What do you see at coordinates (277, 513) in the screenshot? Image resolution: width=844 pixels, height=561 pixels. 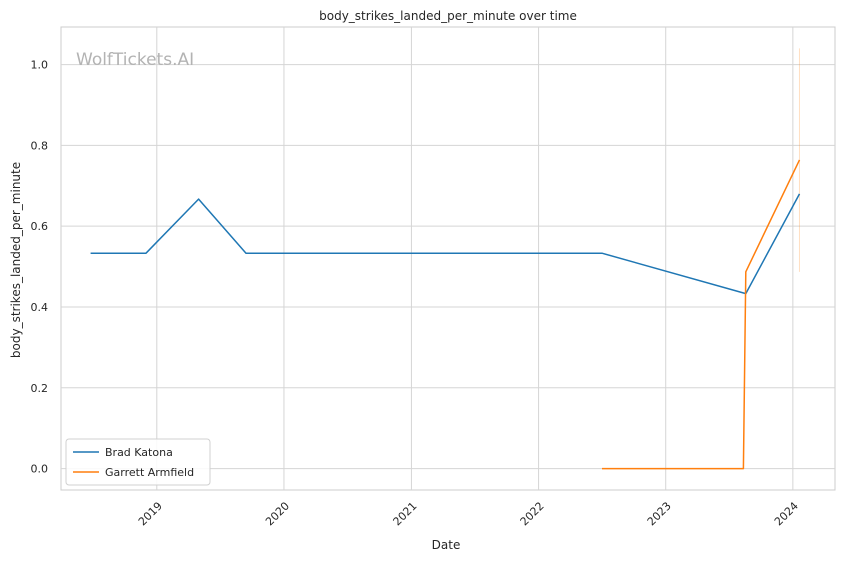 I see `x-tick-label-2020: 2020` at bounding box center [277, 513].